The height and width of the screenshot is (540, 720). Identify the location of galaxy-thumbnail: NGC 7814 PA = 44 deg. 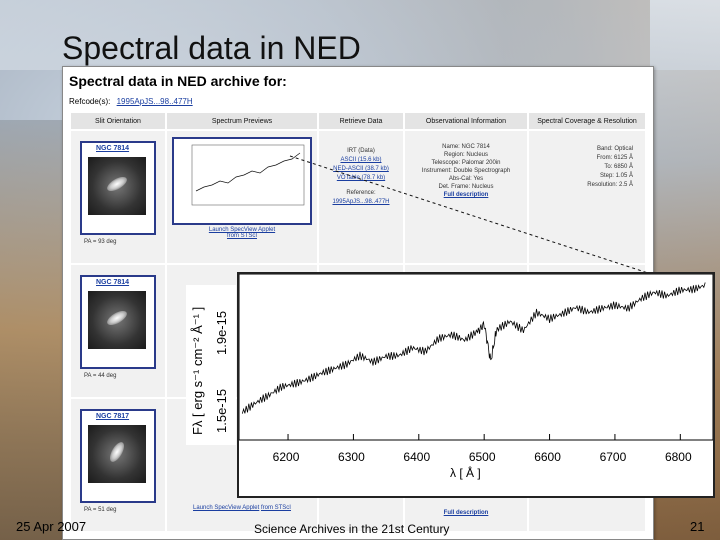
(118, 327).